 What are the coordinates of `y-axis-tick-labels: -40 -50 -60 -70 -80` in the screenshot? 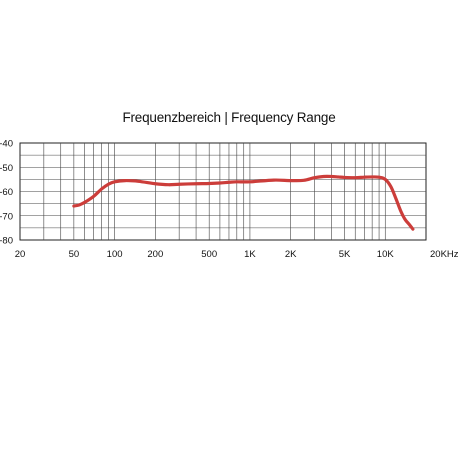 It's located at (6, 193).